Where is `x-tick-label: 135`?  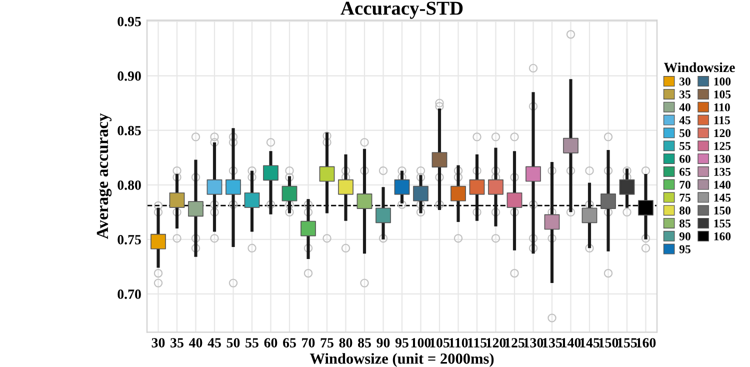 x-tick-label: 135 is located at coordinates (552, 343).